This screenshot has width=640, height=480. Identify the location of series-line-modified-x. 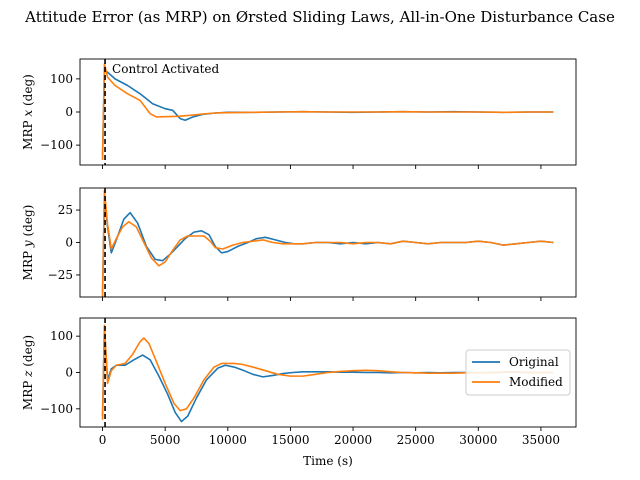
(327, 112).